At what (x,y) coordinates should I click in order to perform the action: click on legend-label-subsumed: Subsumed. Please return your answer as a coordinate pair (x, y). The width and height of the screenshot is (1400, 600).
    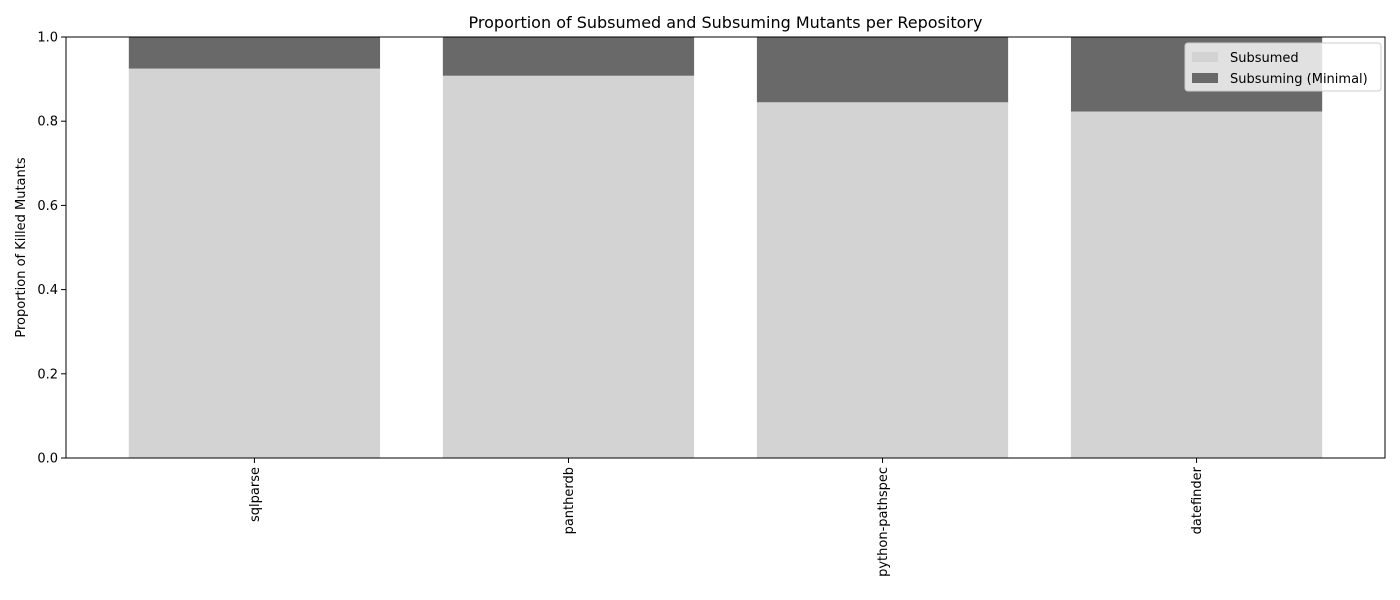
    Looking at the image, I should click on (1264, 58).